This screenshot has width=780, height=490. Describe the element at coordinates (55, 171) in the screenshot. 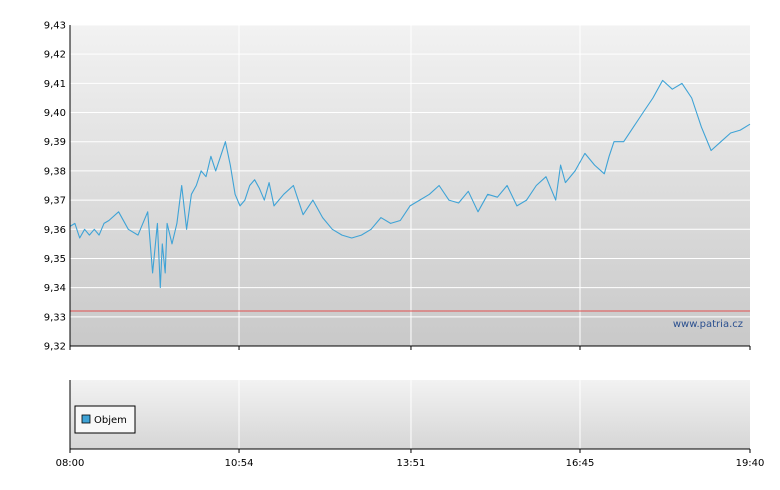

I see `price-y-tick-label: 9,38` at that location.